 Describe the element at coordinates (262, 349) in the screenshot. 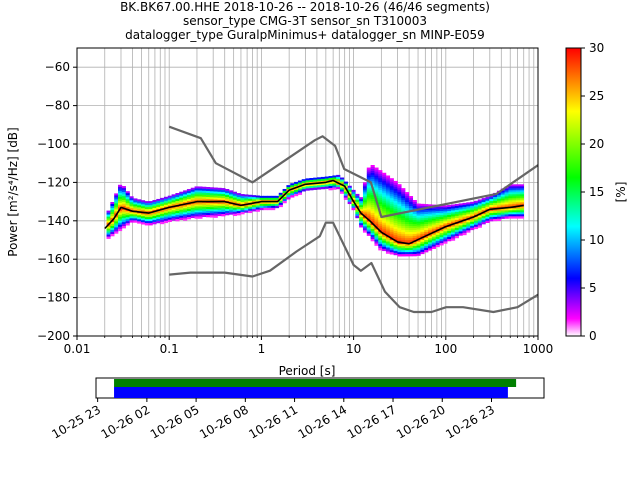

I see `x-tick-label: 1` at that location.